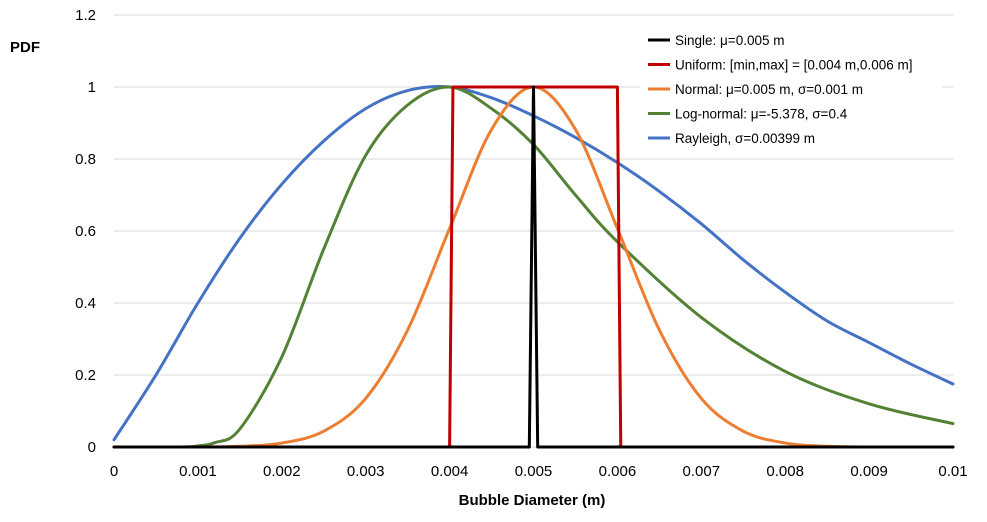 The width and height of the screenshot is (987, 522). What do you see at coordinates (702, 471) in the screenshot?
I see `x-tick-label: 0.007` at bounding box center [702, 471].